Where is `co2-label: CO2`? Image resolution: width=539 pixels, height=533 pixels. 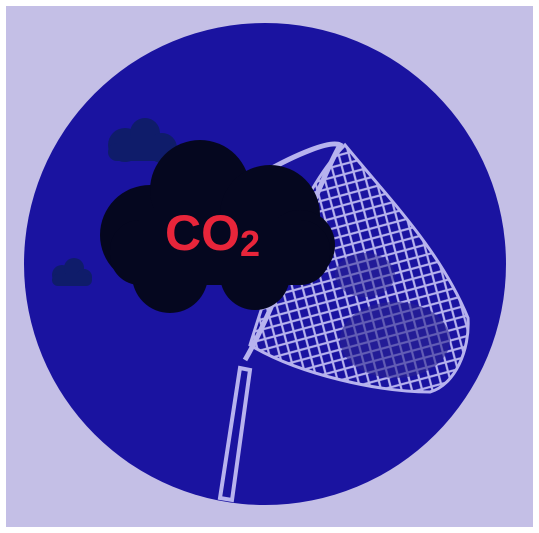
co2-label: CO2 is located at coordinates (212, 234).